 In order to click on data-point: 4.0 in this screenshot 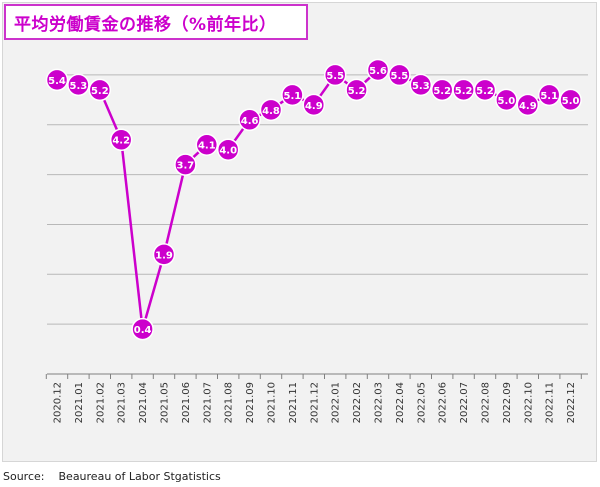, I will do `click(228, 149)`.